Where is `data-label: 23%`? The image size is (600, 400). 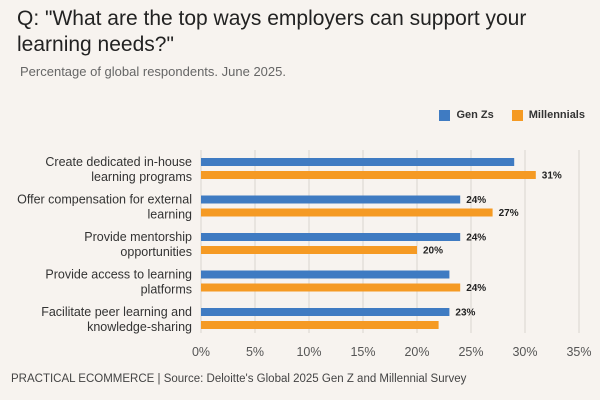
data-label: 23% is located at coordinates (465, 313).